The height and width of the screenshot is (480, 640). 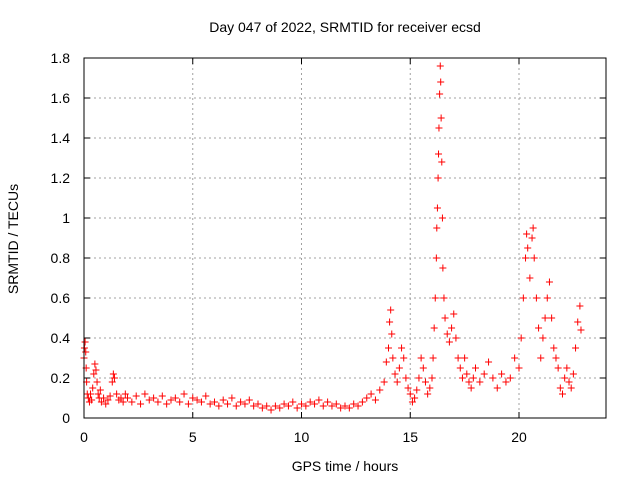 I want to click on x-axis-label: GPS time / hours, so click(x=345, y=466).